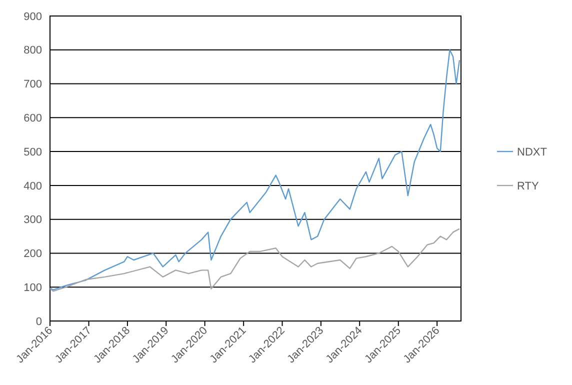 This screenshot has height=385, width=572. I want to click on y-tick-label: 300, so click(33, 220).